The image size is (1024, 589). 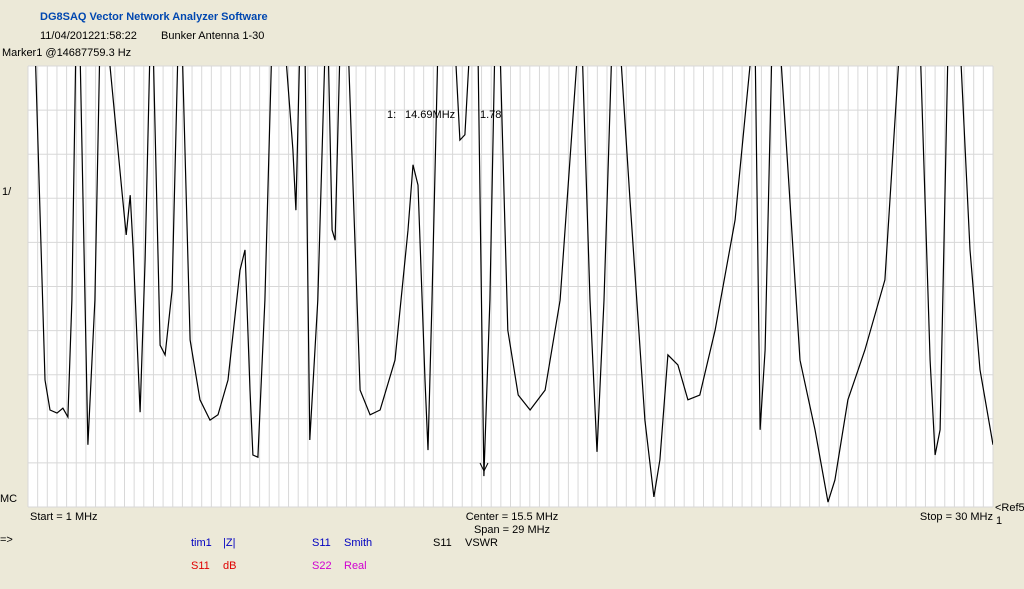 What do you see at coordinates (115, 36) in the screenshot?
I see `time: 21:58:22` at bounding box center [115, 36].